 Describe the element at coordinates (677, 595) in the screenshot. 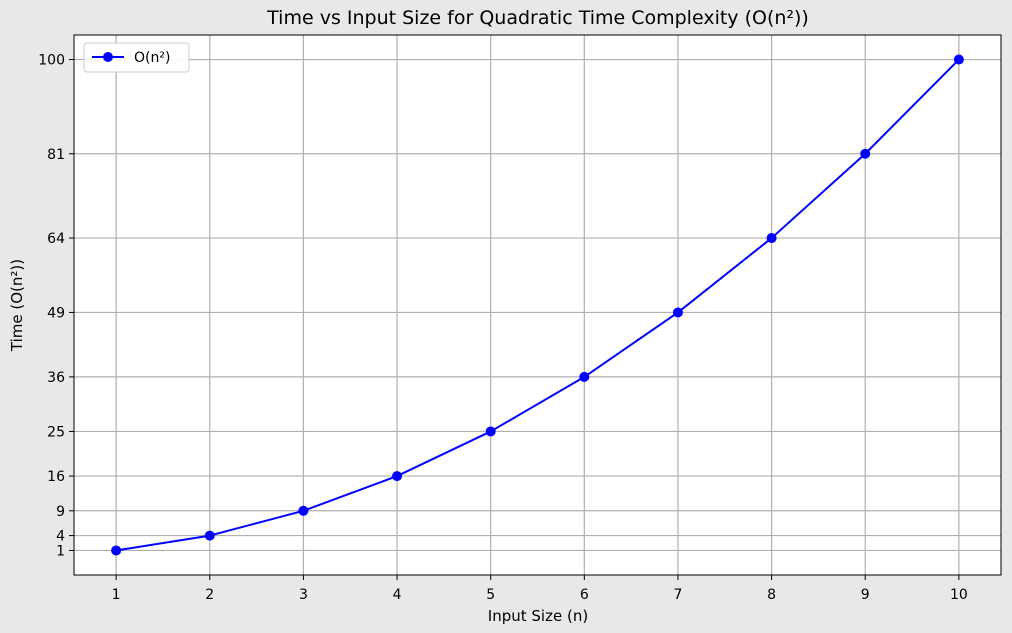

I see `x-tick-label-6: 7` at that location.